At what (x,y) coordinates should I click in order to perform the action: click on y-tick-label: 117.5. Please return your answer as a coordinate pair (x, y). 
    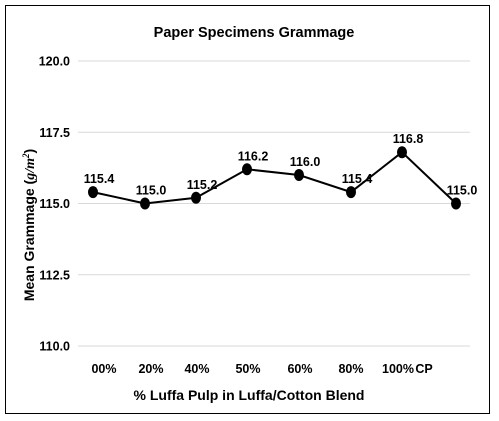
    Looking at the image, I should click on (54, 133).